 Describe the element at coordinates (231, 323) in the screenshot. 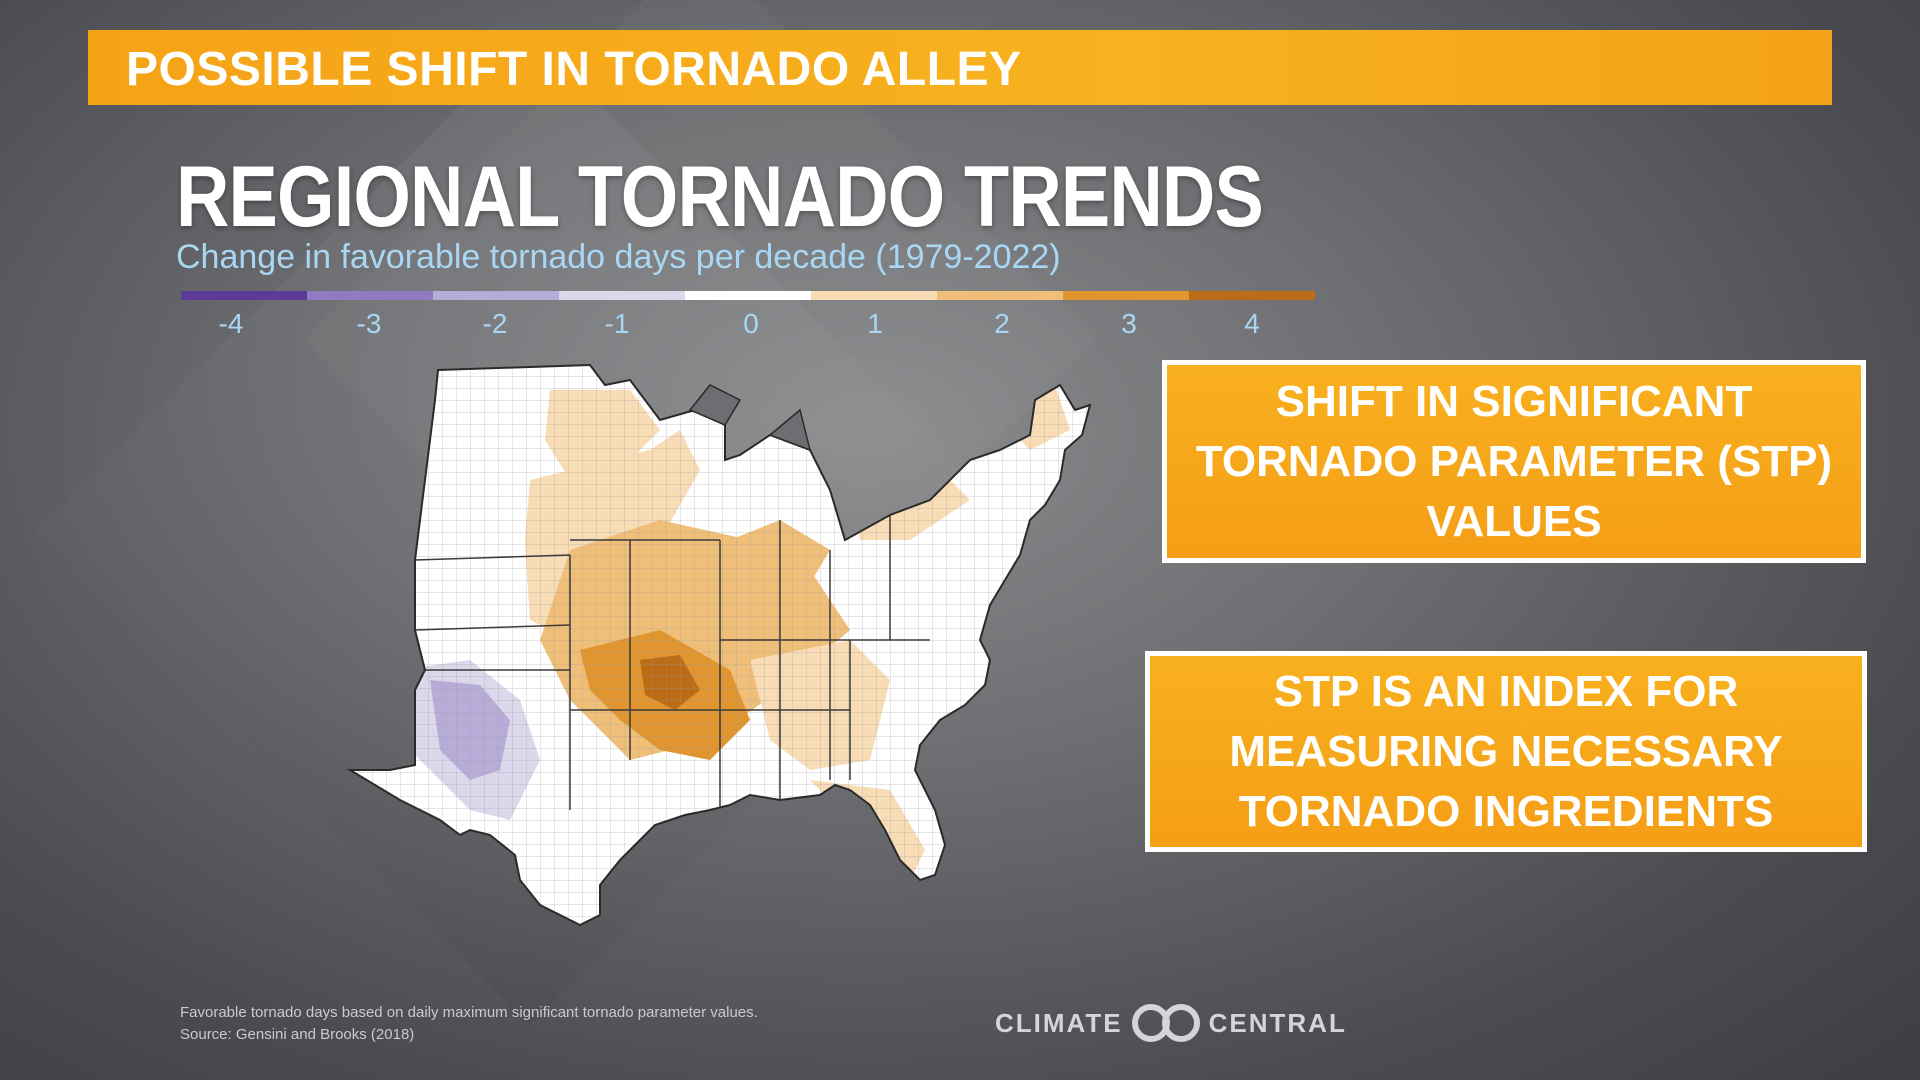

I see `legend-label: -4` at that location.